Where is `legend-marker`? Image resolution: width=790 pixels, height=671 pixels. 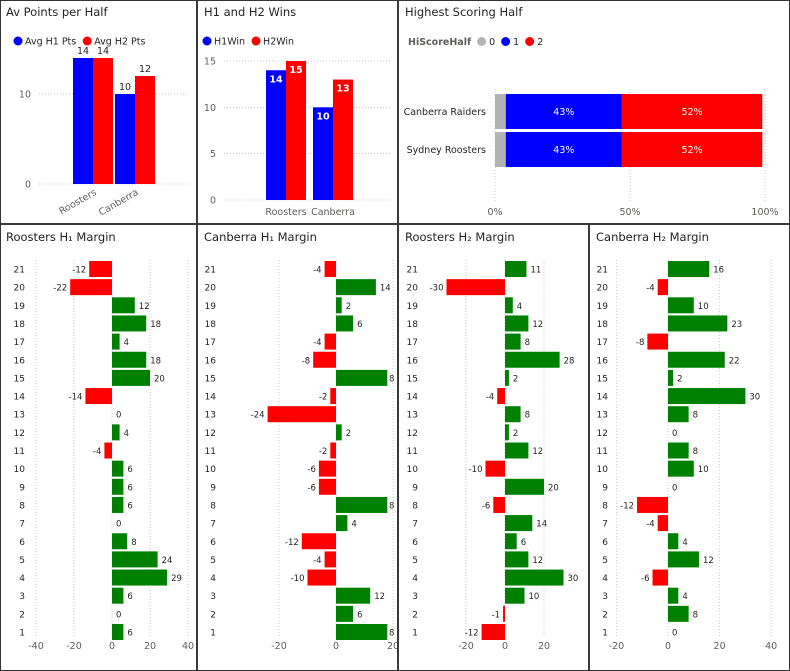
legend-marker is located at coordinates (482, 41).